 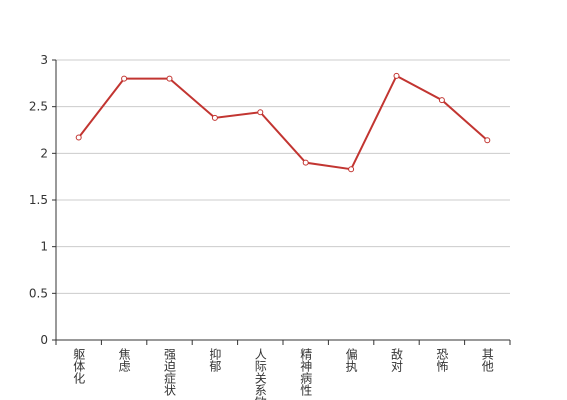 What do you see at coordinates (306, 372) in the screenshot?
I see `x-tick-label: 精神病性` at bounding box center [306, 372].